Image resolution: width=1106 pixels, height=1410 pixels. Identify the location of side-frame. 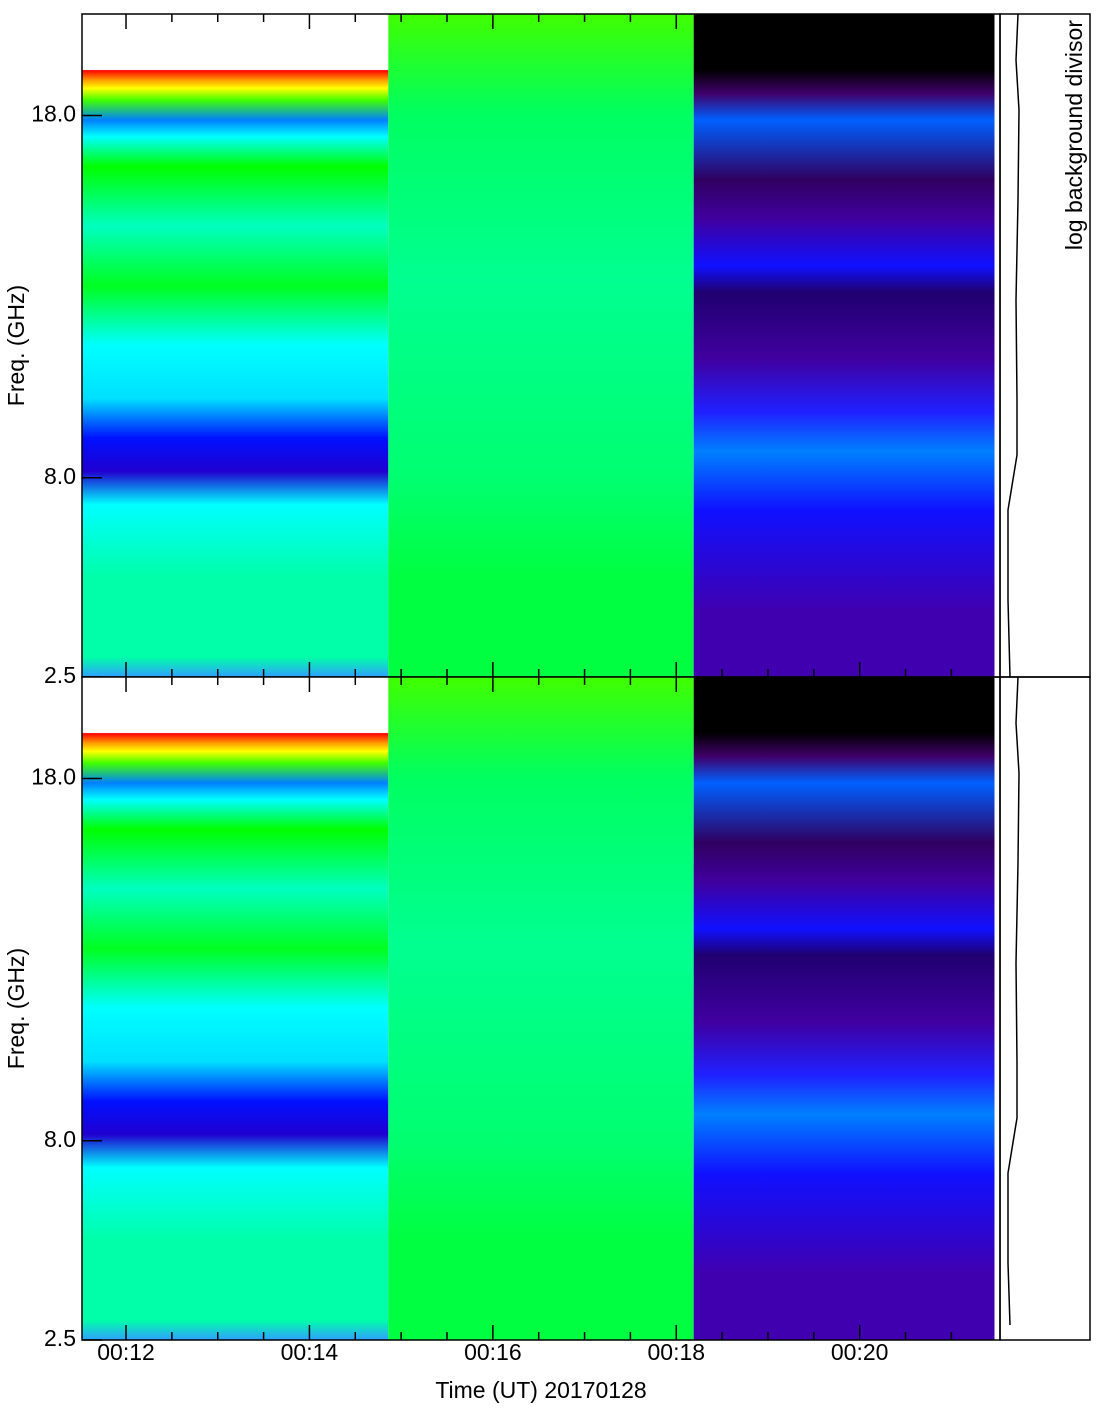
(1045, 1008).